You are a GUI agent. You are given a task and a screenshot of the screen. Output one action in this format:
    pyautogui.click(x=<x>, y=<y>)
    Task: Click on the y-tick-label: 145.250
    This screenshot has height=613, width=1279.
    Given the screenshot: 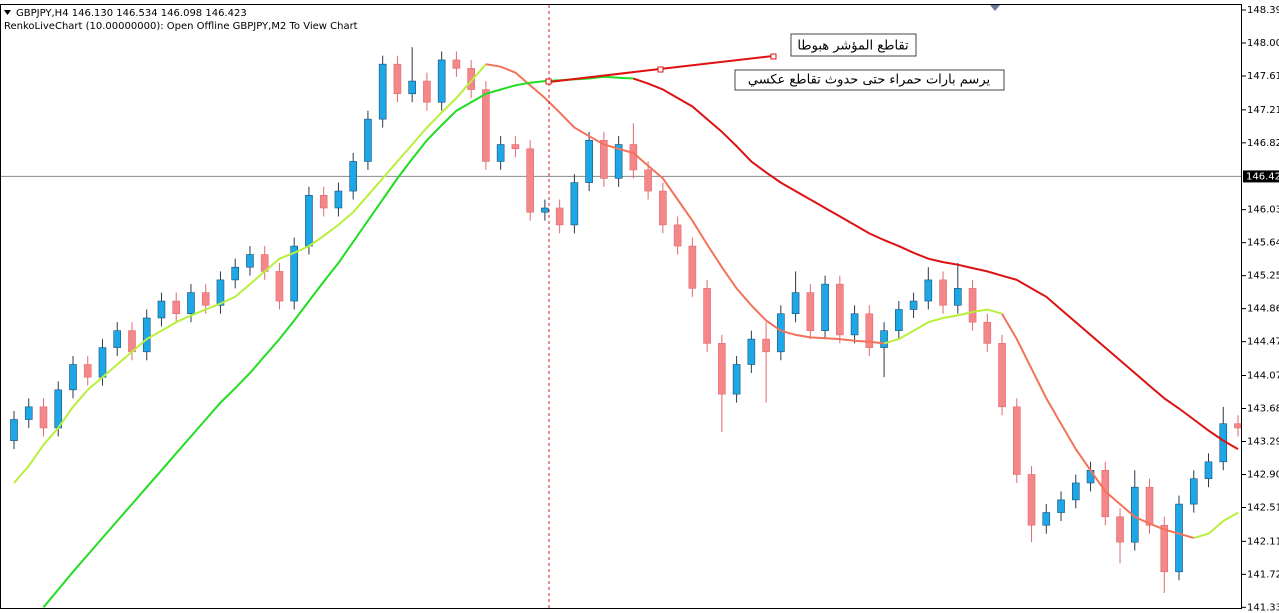 What is the action you would take?
    pyautogui.click(x=1263, y=276)
    